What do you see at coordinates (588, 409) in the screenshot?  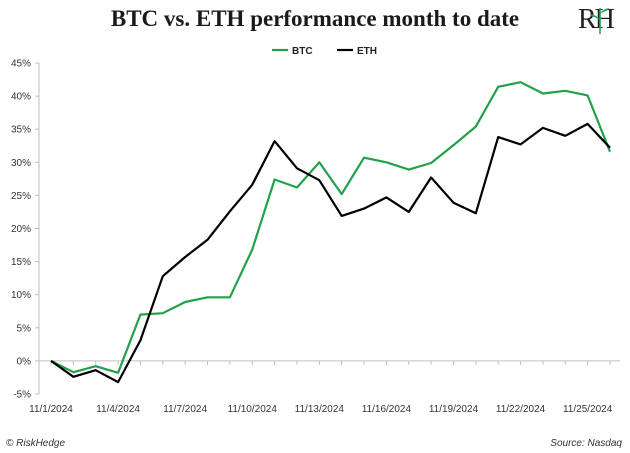 I see `x-tick-label: 11/25/2024` at bounding box center [588, 409].